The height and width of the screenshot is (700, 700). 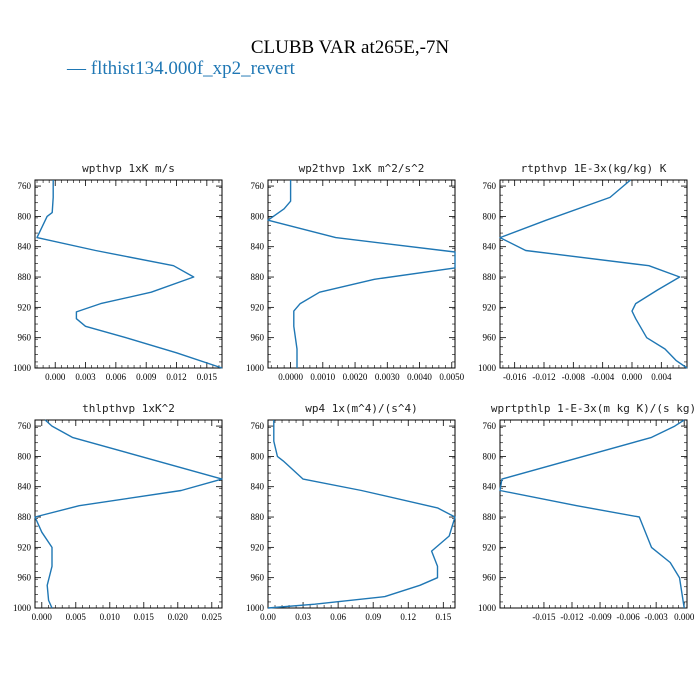 I want to click on panel-title: wp4 1x(m^4)/(s^4), so click(x=361, y=408).